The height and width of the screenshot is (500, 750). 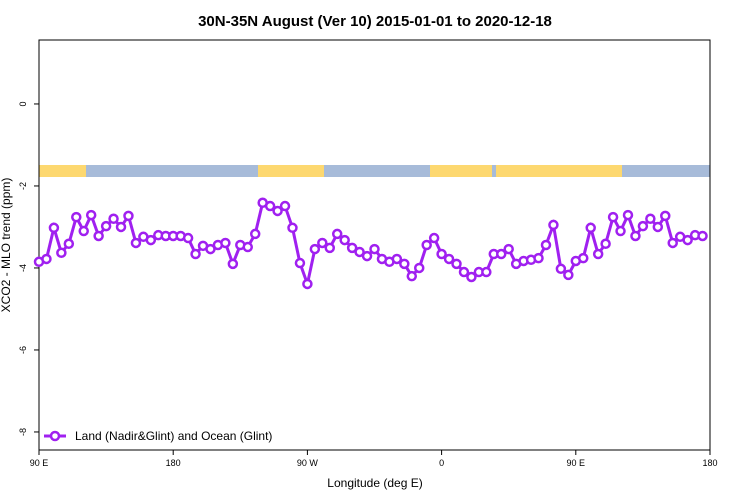 What do you see at coordinates (308, 463) in the screenshot?
I see `x-tick-label: 90 W` at bounding box center [308, 463].